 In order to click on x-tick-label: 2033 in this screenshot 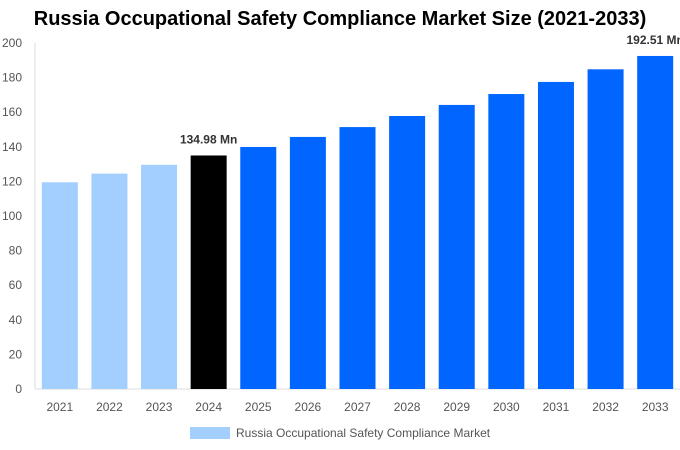, I will do `click(655, 407)`.